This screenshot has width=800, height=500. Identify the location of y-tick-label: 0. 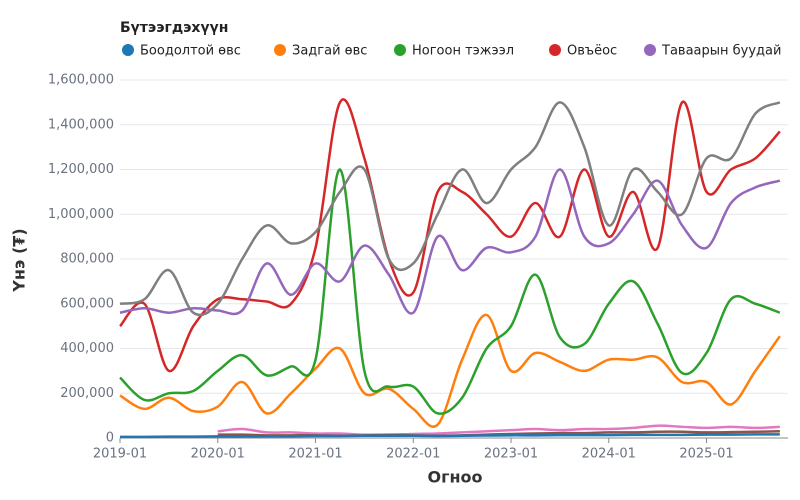
(110, 438).